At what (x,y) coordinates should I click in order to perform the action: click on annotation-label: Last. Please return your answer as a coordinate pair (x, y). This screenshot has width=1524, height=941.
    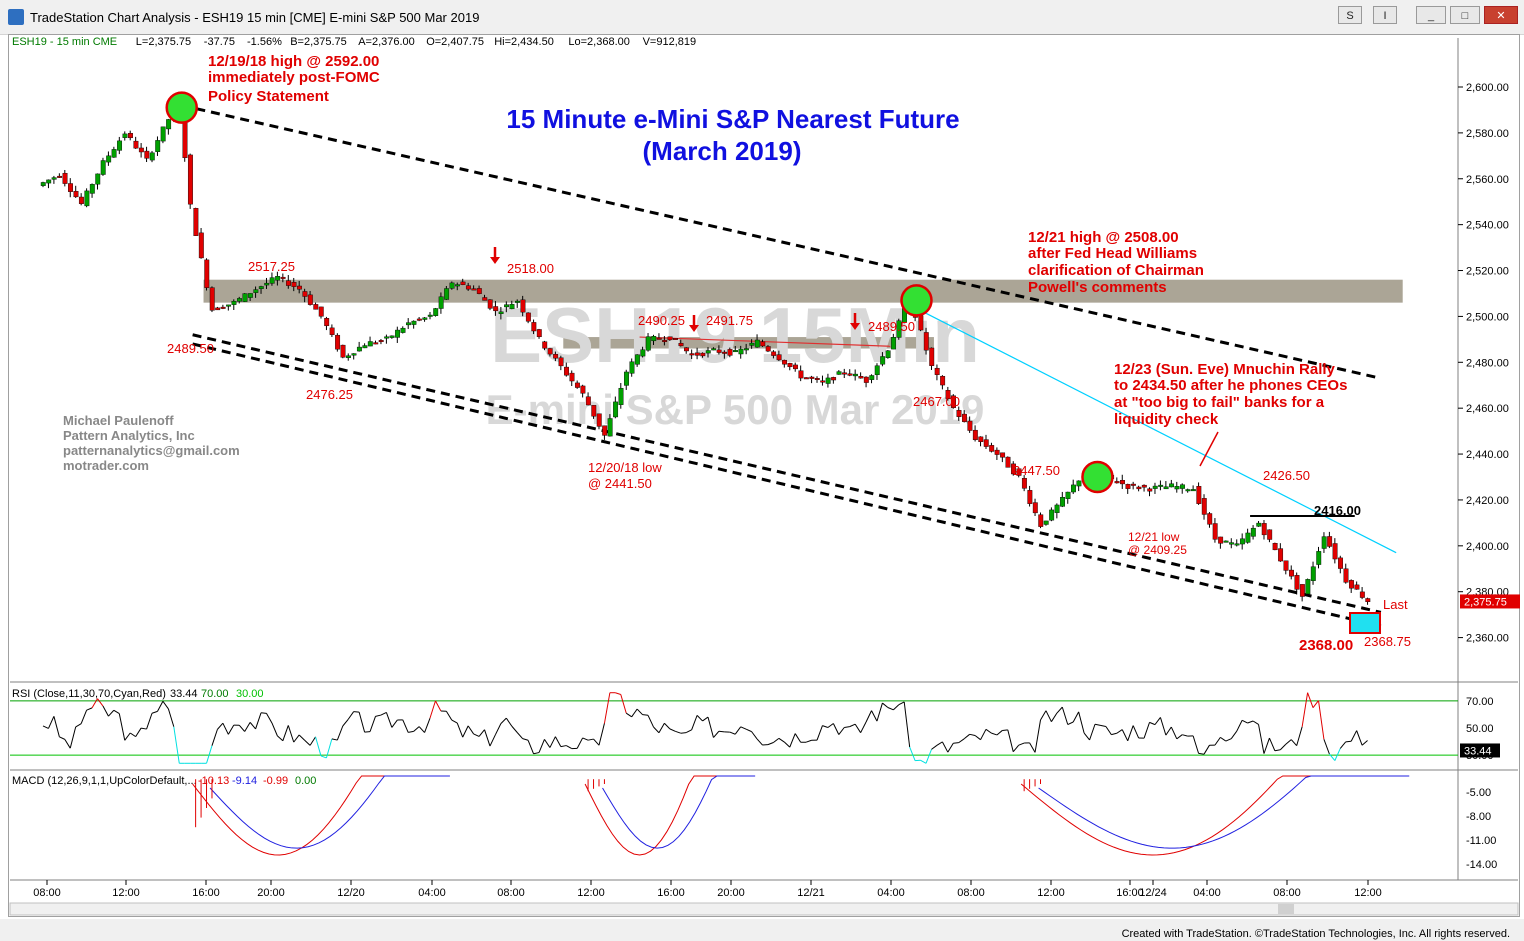
    Looking at the image, I should click on (1395, 604).